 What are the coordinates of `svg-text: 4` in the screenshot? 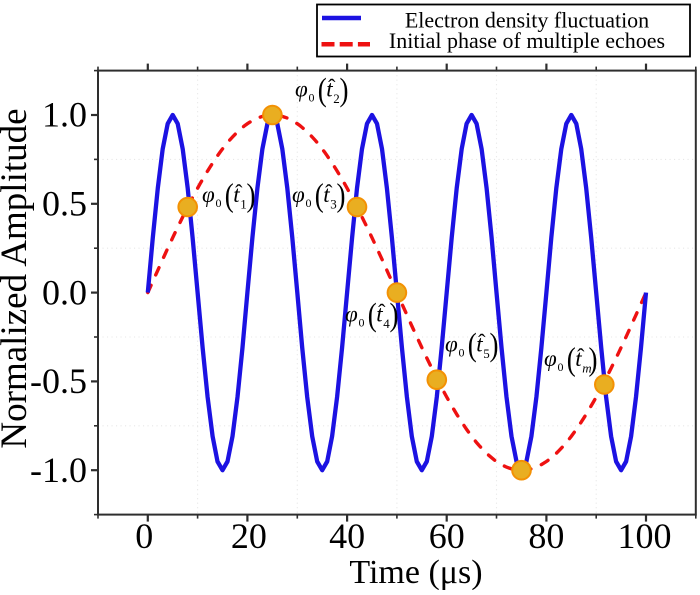 It's located at (386, 323).